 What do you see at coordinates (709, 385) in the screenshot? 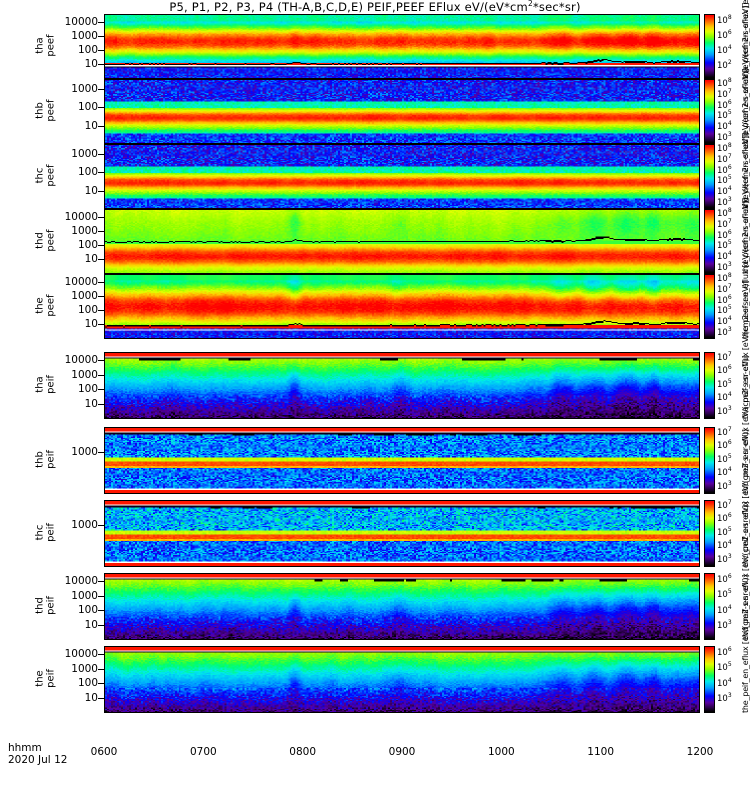
I see `colorbar-tha-peif` at bounding box center [709, 385].